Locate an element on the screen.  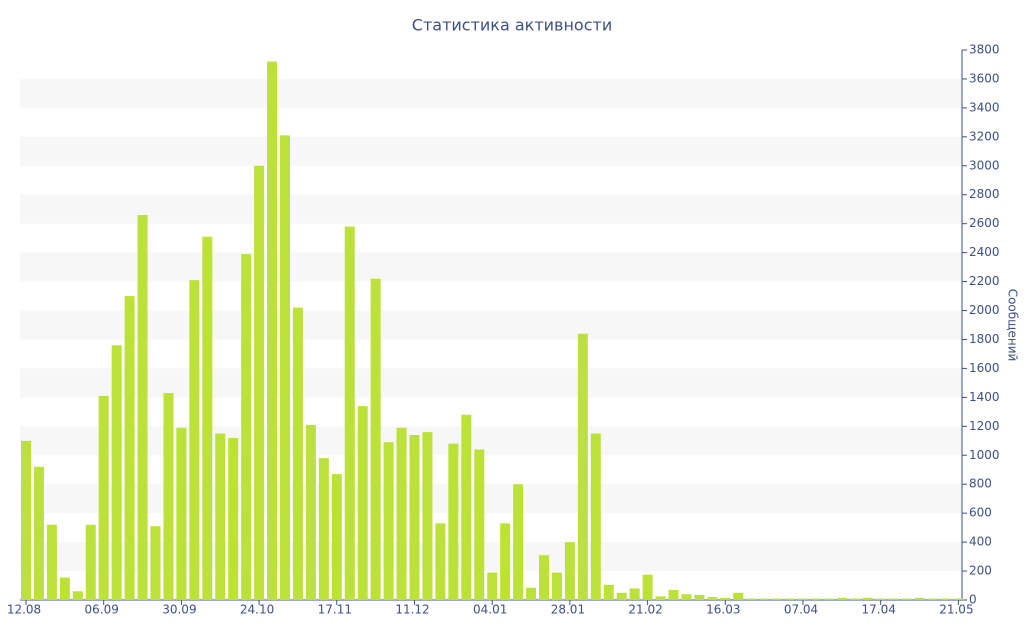
x-tick-label: 28.01 is located at coordinates (568, 610).